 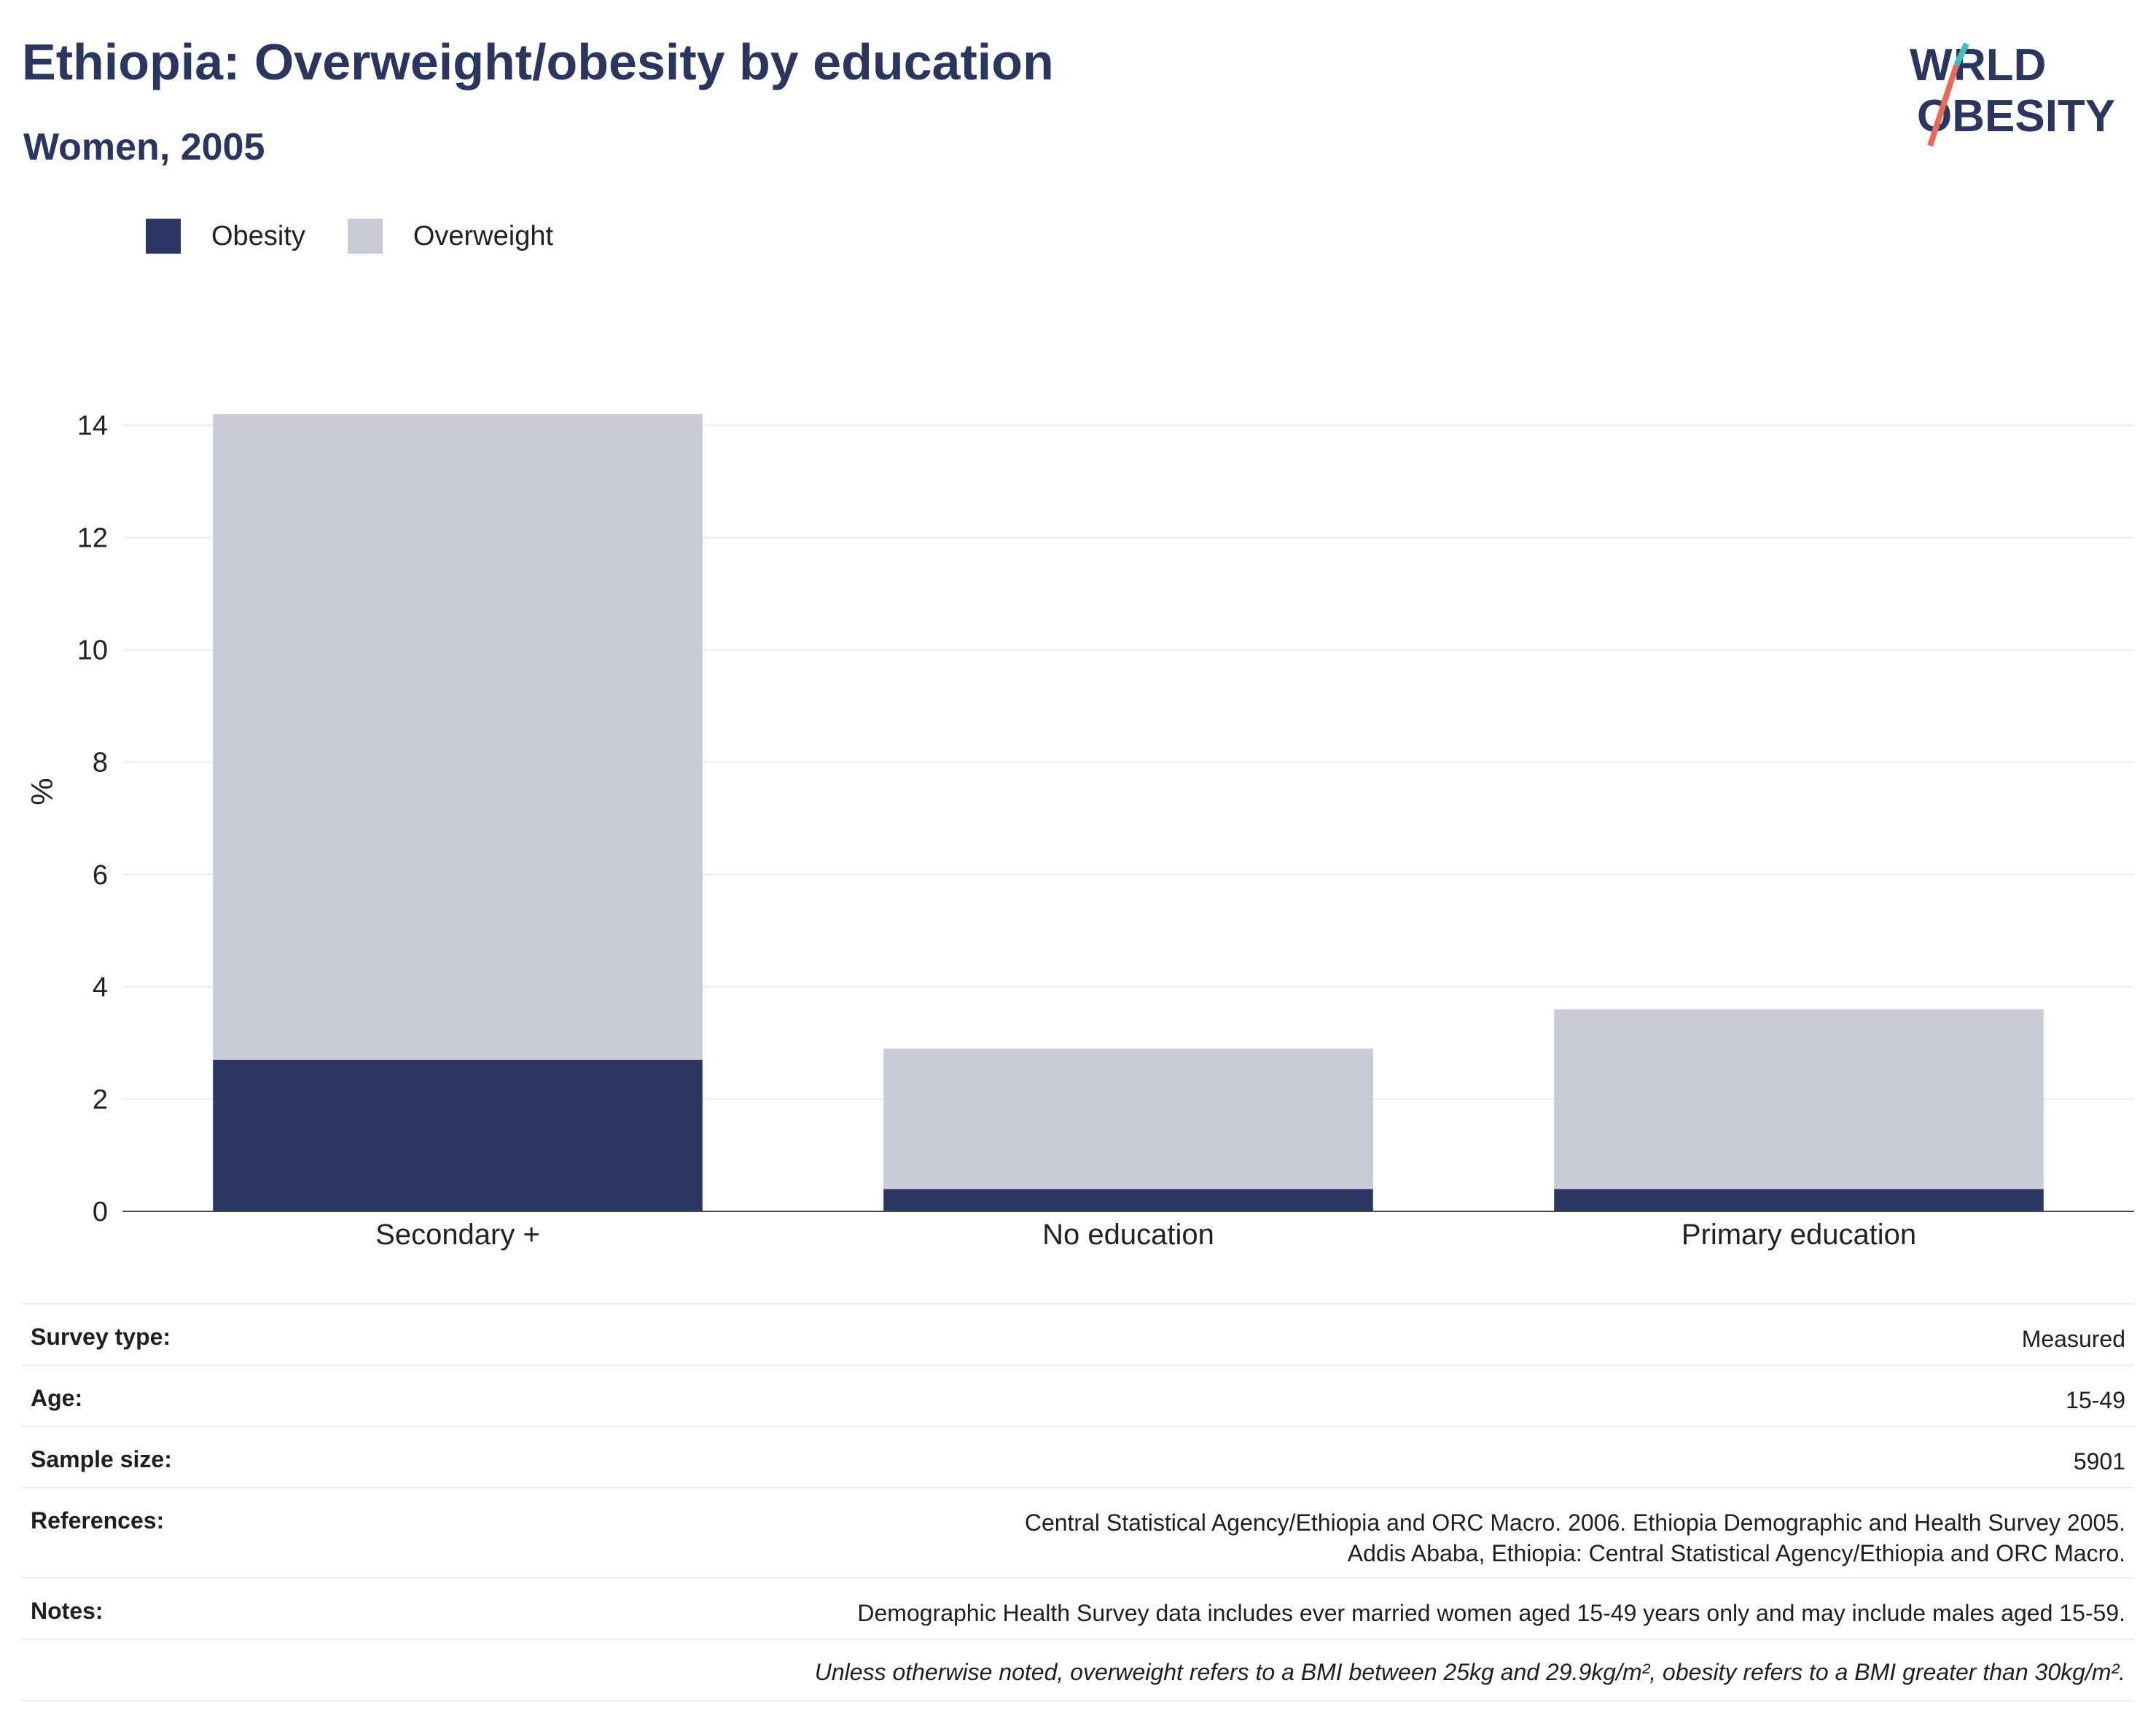 What do you see at coordinates (184, 1533) in the screenshot?
I see `info-key: References:` at bounding box center [184, 1533].